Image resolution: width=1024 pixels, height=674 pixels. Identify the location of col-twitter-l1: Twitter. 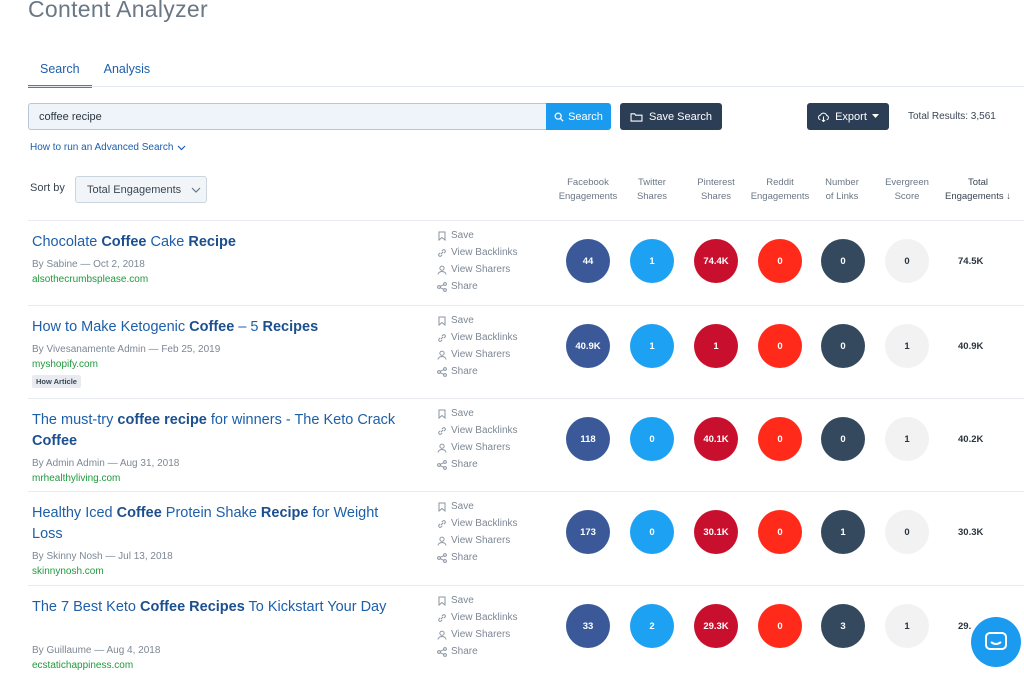
(652, 182).